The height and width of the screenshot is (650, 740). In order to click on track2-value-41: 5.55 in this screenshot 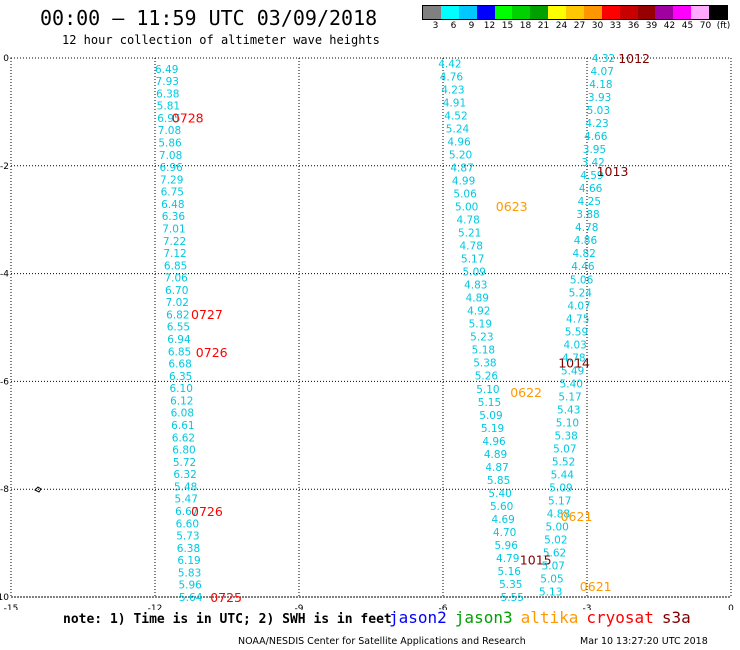, I will do `click(512, 598)`.